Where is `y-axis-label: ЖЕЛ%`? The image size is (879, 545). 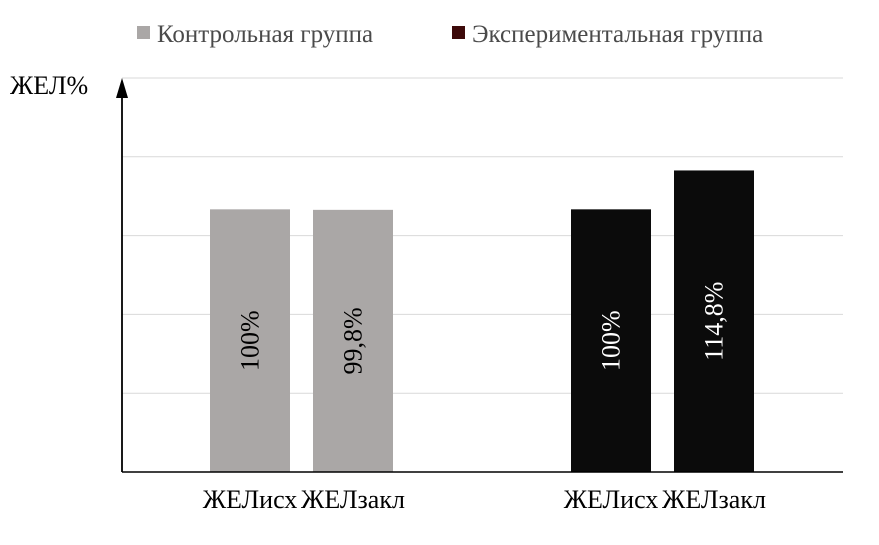 y-axis-label: ЖЕЛ% is located at coordinates (49, 85).